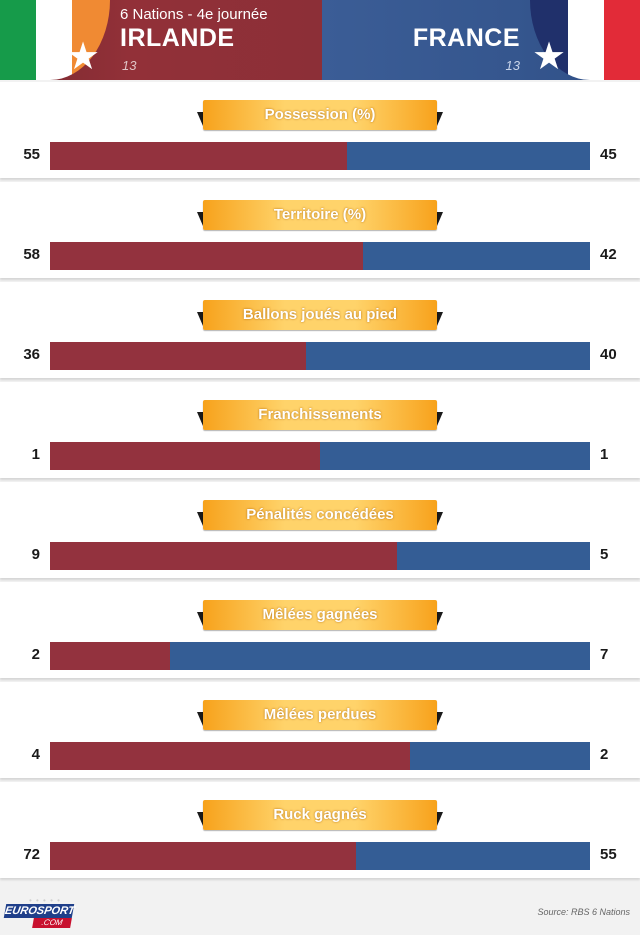 This screenshot has width=640, height=935. What do you see at coordinates (55, 40) in the screenshot?
I see `ireland-flag-icon` at bounding box center [55, 40].